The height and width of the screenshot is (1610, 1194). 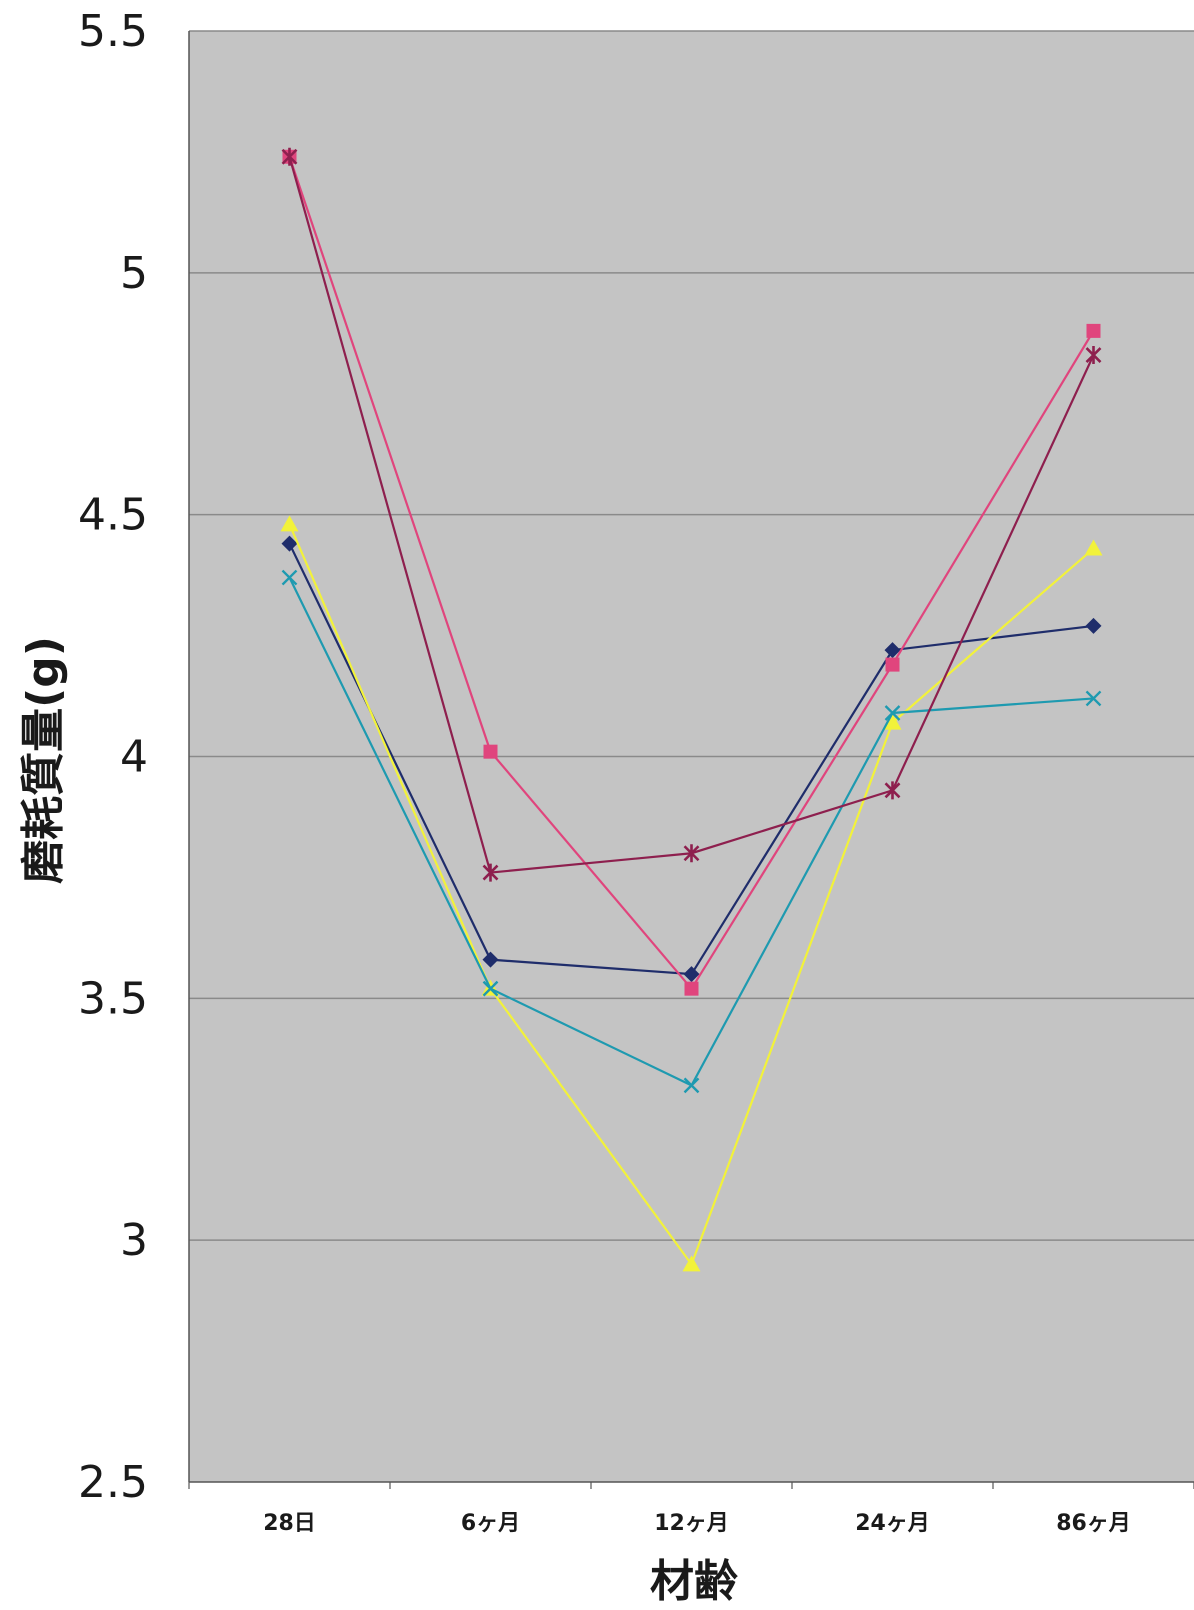 What do you see at coordinates (289, 1523) in the screenshot?
I see `x-tick-label: 28日` at bounding box center [289, 1523].